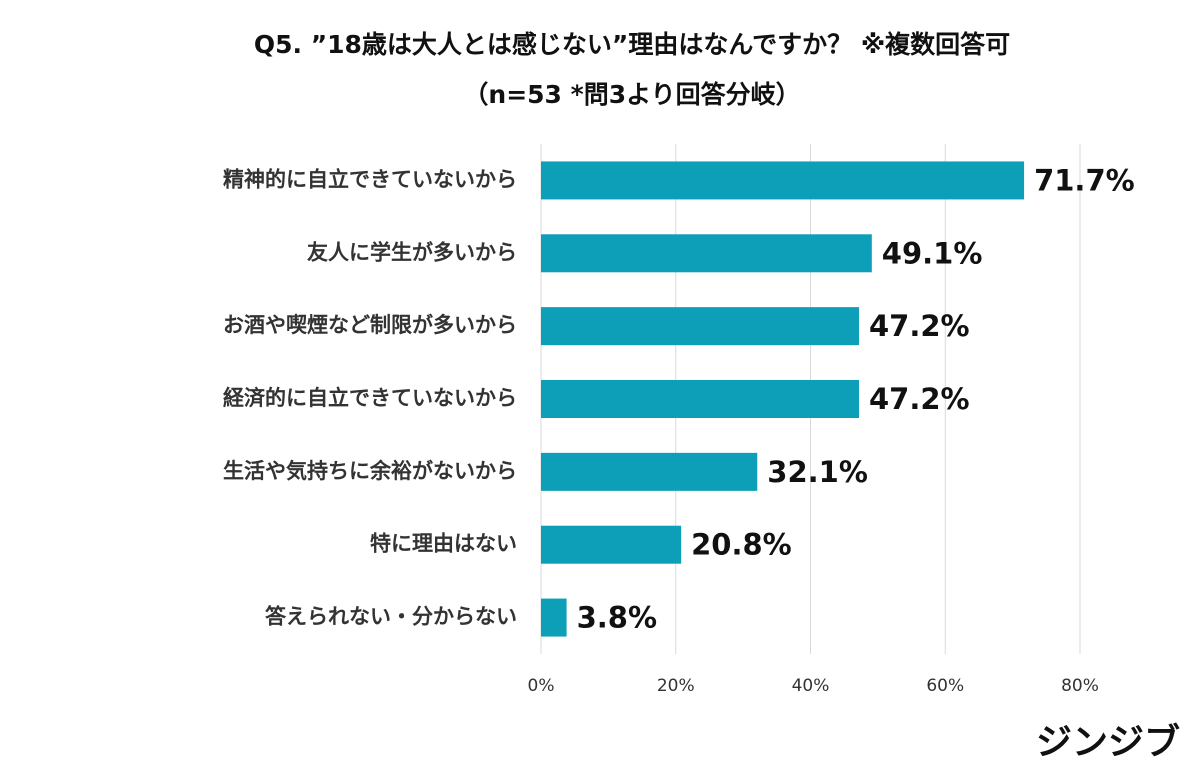 This screenshot has width=1200, height=778. What do you see at coordinates (811, 686) in the screenshot?
I see `x-tick-label: 40%` at bounding box center [811, 686].